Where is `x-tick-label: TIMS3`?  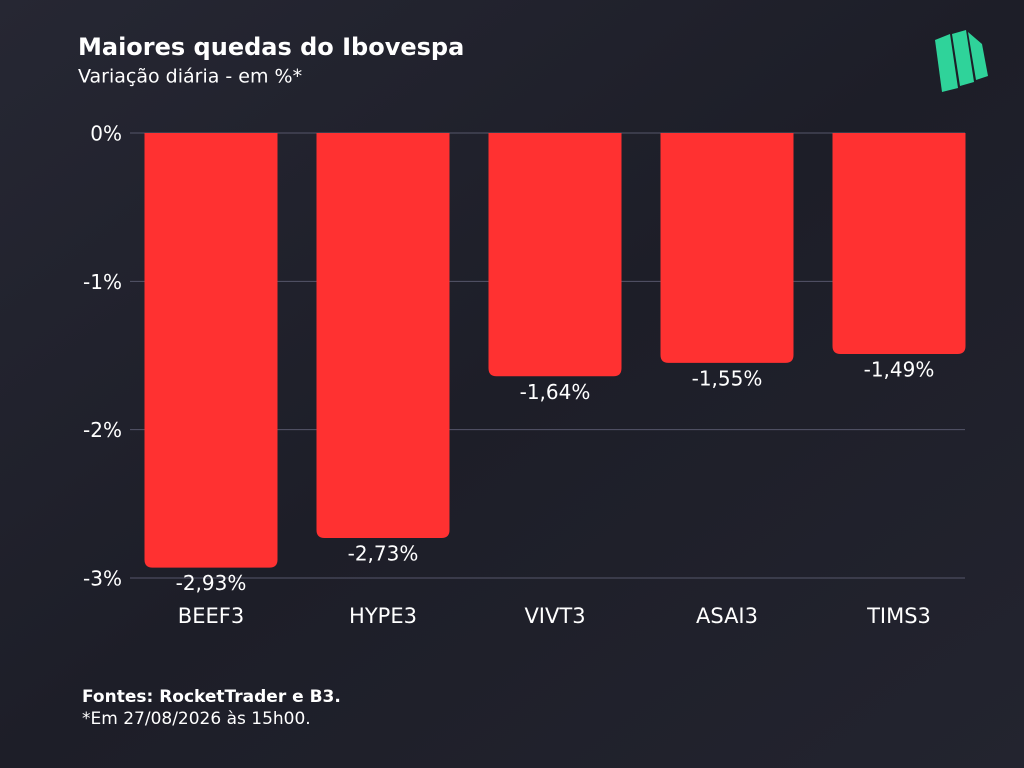
x-tick-label: TIMS3 is located at coordinates (898, 616).